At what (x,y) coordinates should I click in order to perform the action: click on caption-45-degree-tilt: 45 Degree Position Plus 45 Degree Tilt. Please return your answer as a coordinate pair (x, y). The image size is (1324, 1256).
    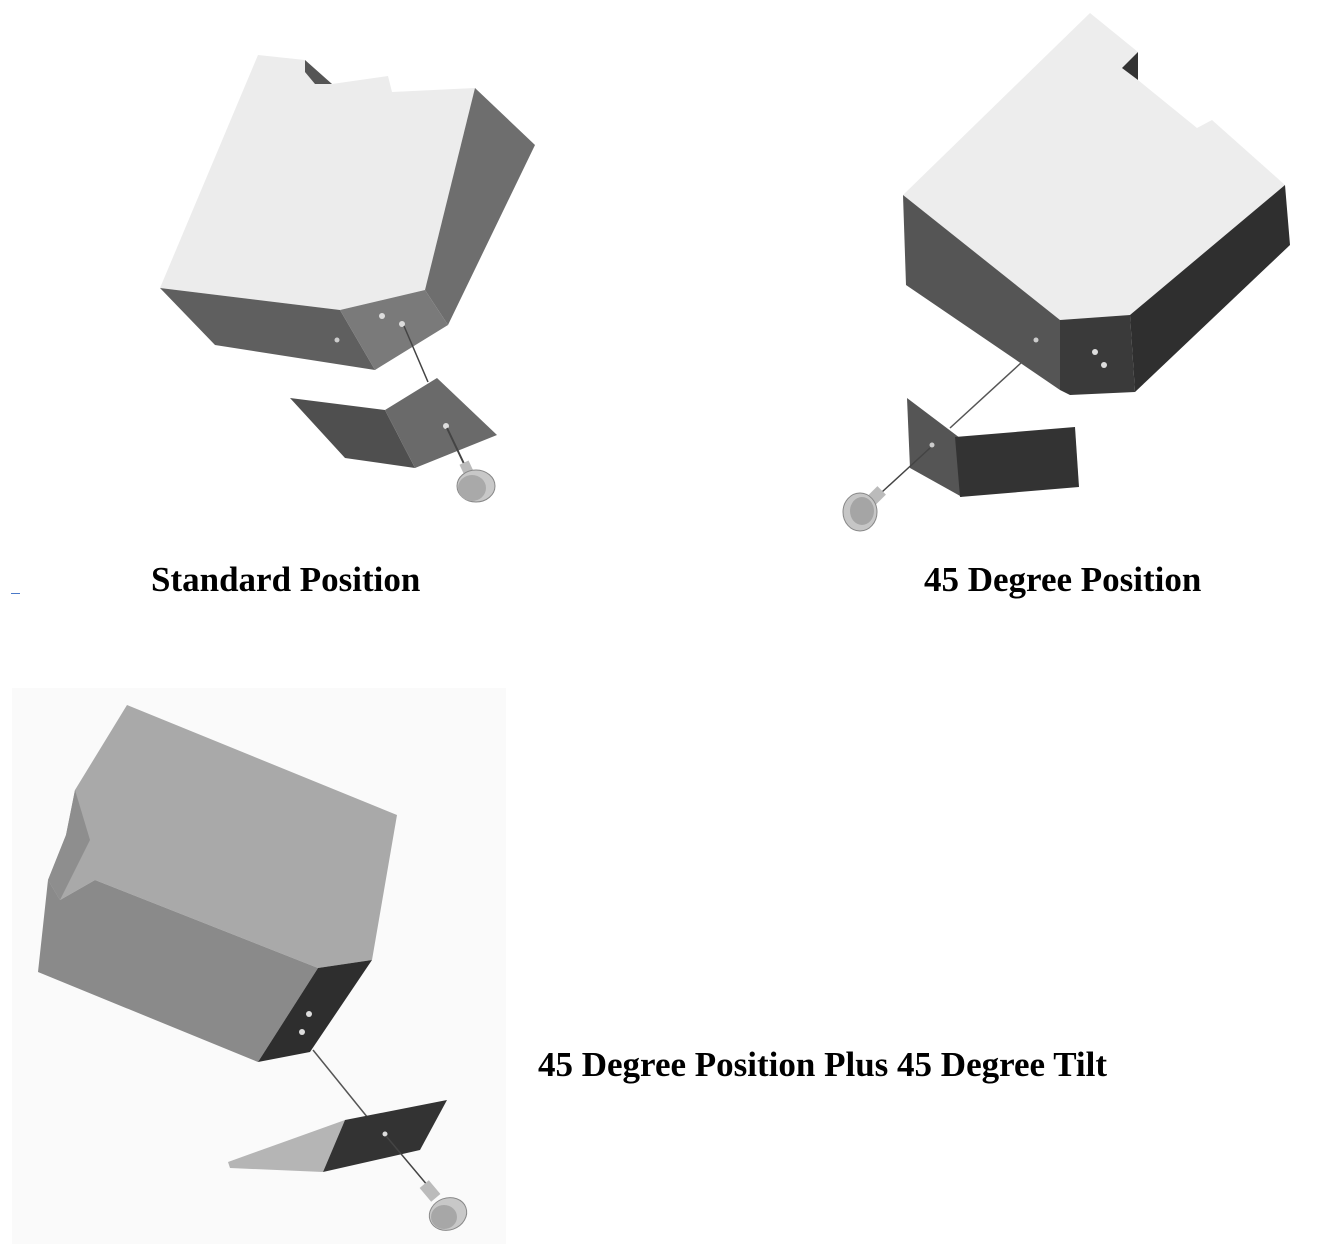
    Looking at the image, I should click on (823, 1064).